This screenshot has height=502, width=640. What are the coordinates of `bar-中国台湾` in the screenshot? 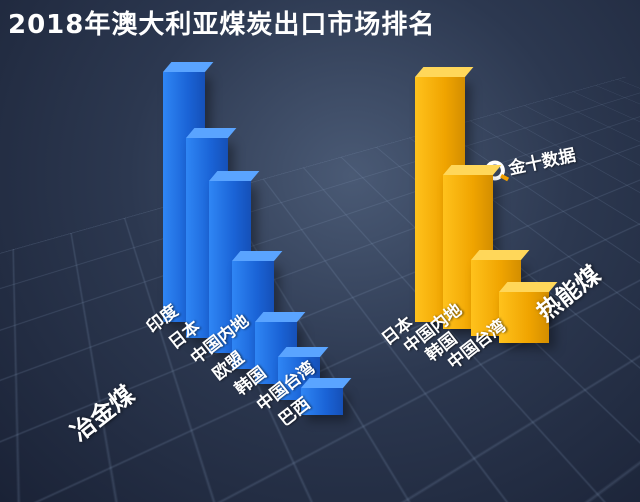 It's located at (528, 312).